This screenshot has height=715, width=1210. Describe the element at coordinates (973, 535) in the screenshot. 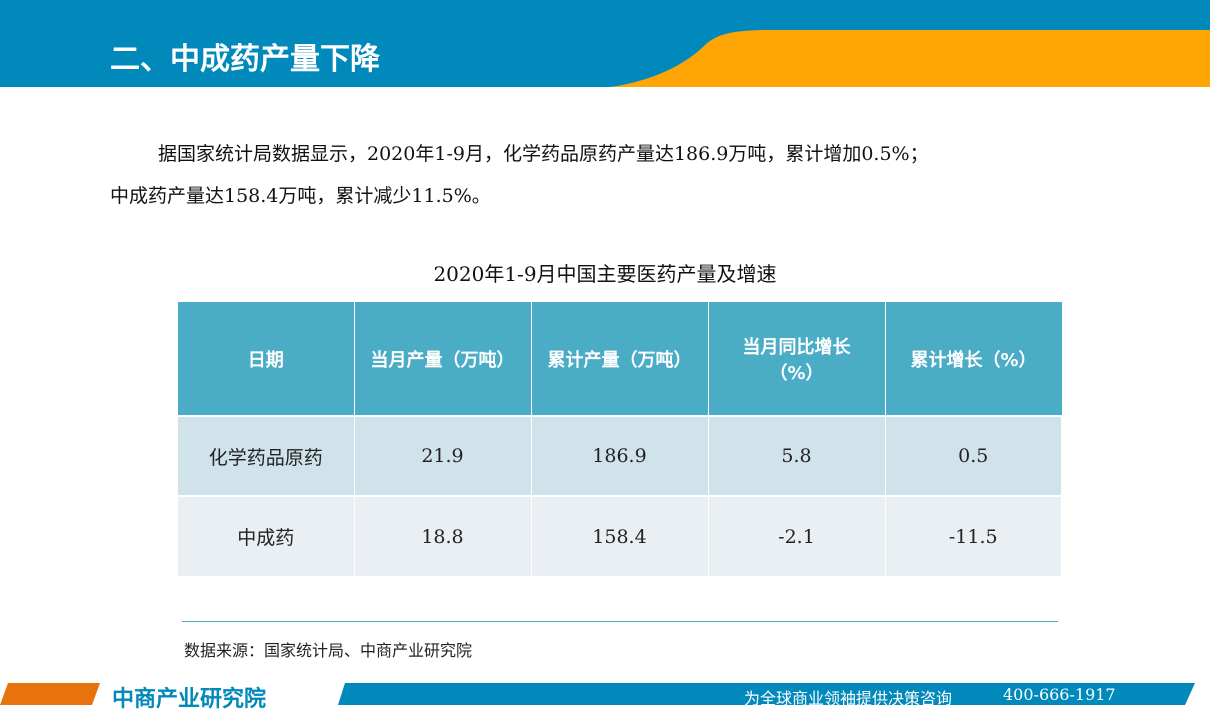

I see `cell: -11.5` at that location.